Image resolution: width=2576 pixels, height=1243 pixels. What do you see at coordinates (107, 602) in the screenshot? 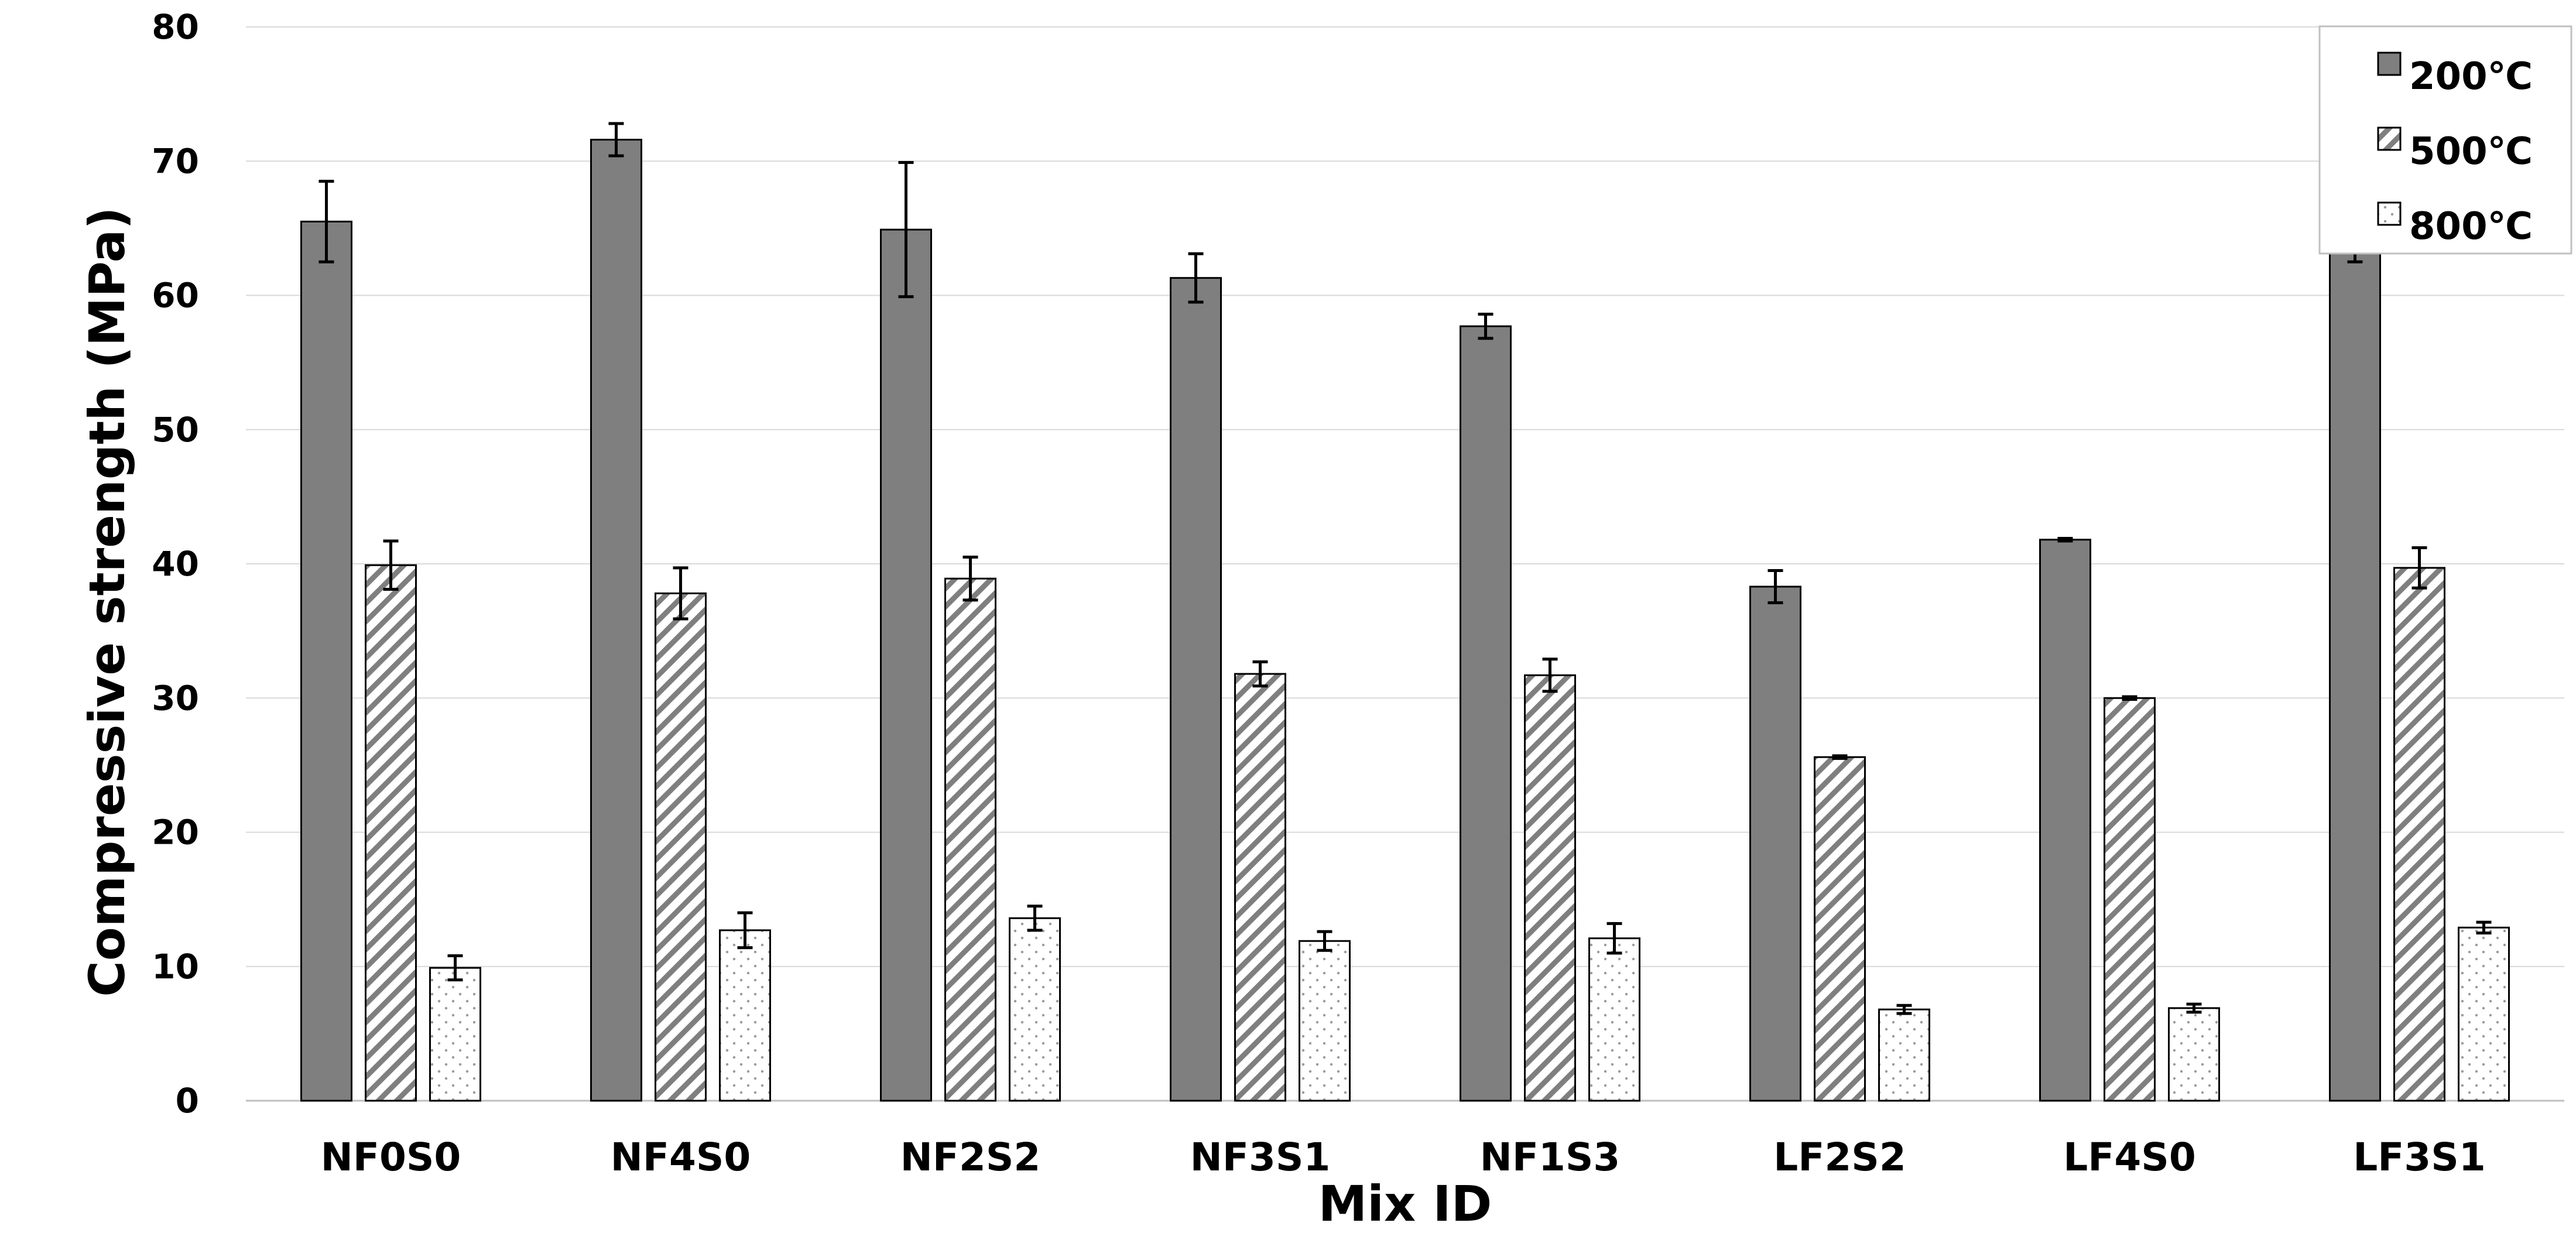
I see `y-axis-title: Compressive strength (MPa)` at bounding box center [107, 602].